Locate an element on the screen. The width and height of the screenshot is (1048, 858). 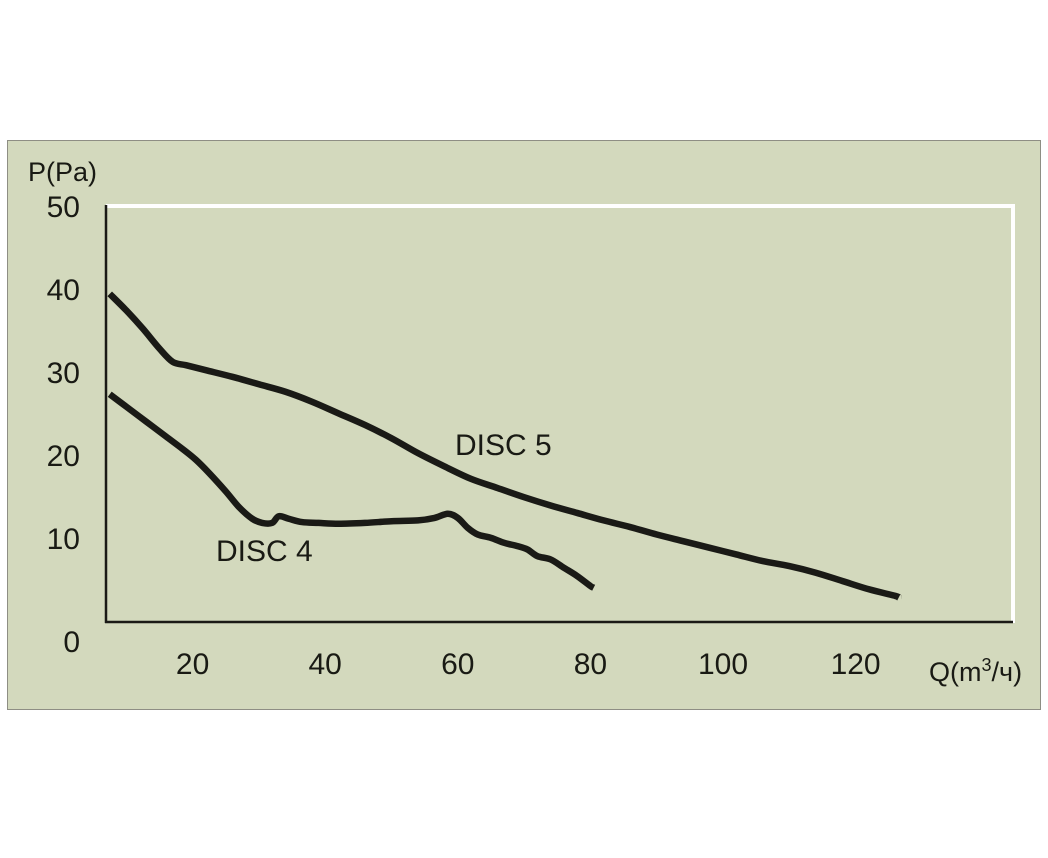
x-tick-label-20: 20 is located at coordinates (192, 664).